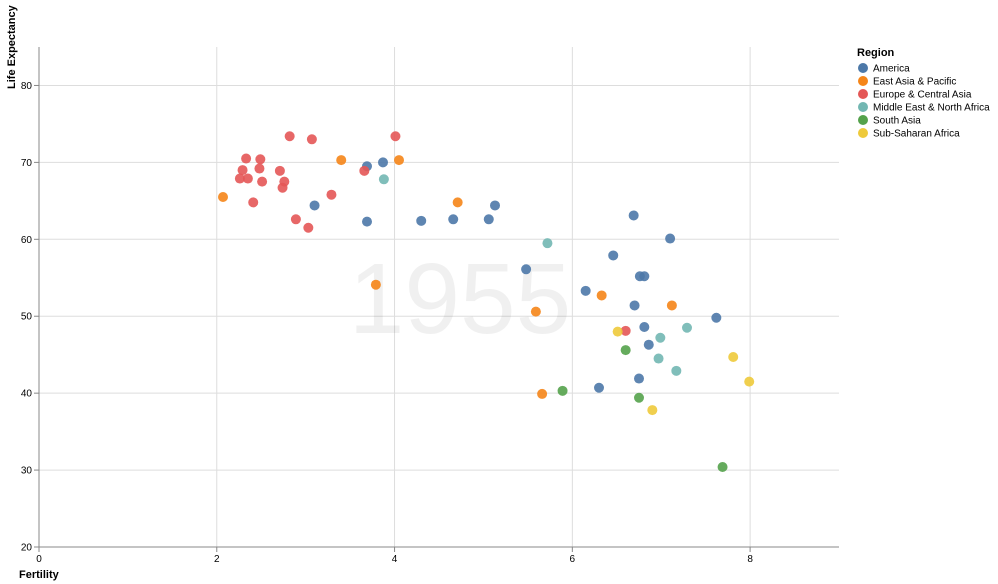 The height and width of the screenshot is (584, 998). What do you see at coordinates (395, 559) in the screenshot?
I see `x-tick-label: 4` at bounding box center [395, 559].